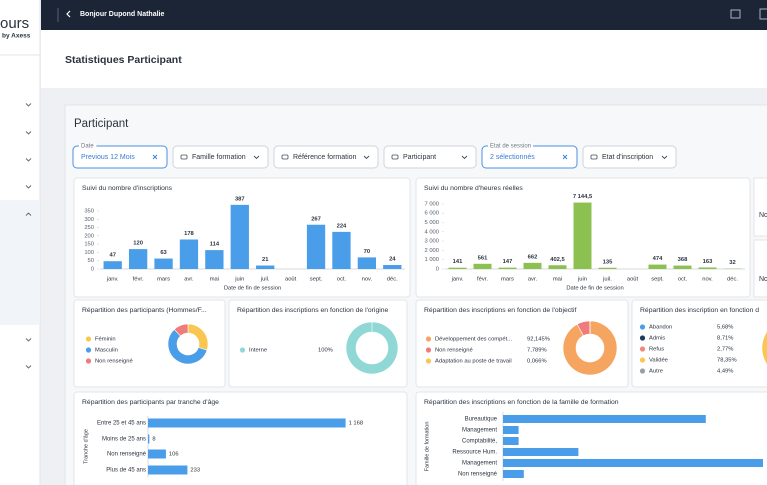 The height and width of the screenshot is (485, 767). What do you see at coordinates (431, 251) in the screenshot?
I see `y-tick-label: 2 000` at bounding box center [431, 251].